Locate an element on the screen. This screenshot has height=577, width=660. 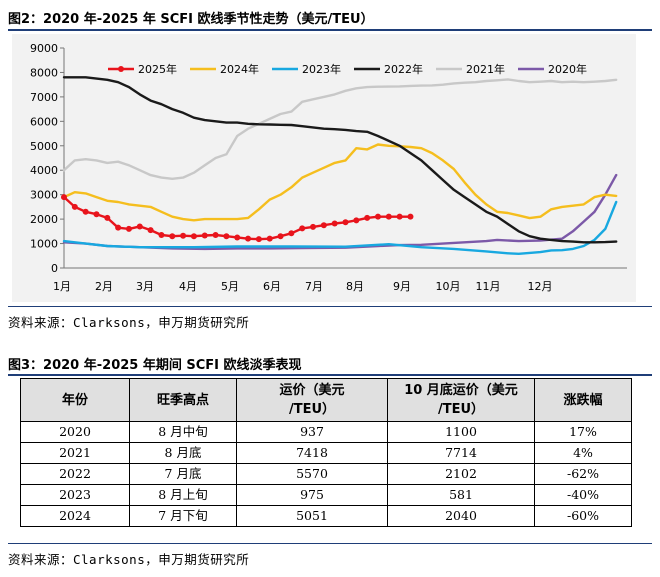
legend-label: 2021年 is located at coordinates (485, 69).